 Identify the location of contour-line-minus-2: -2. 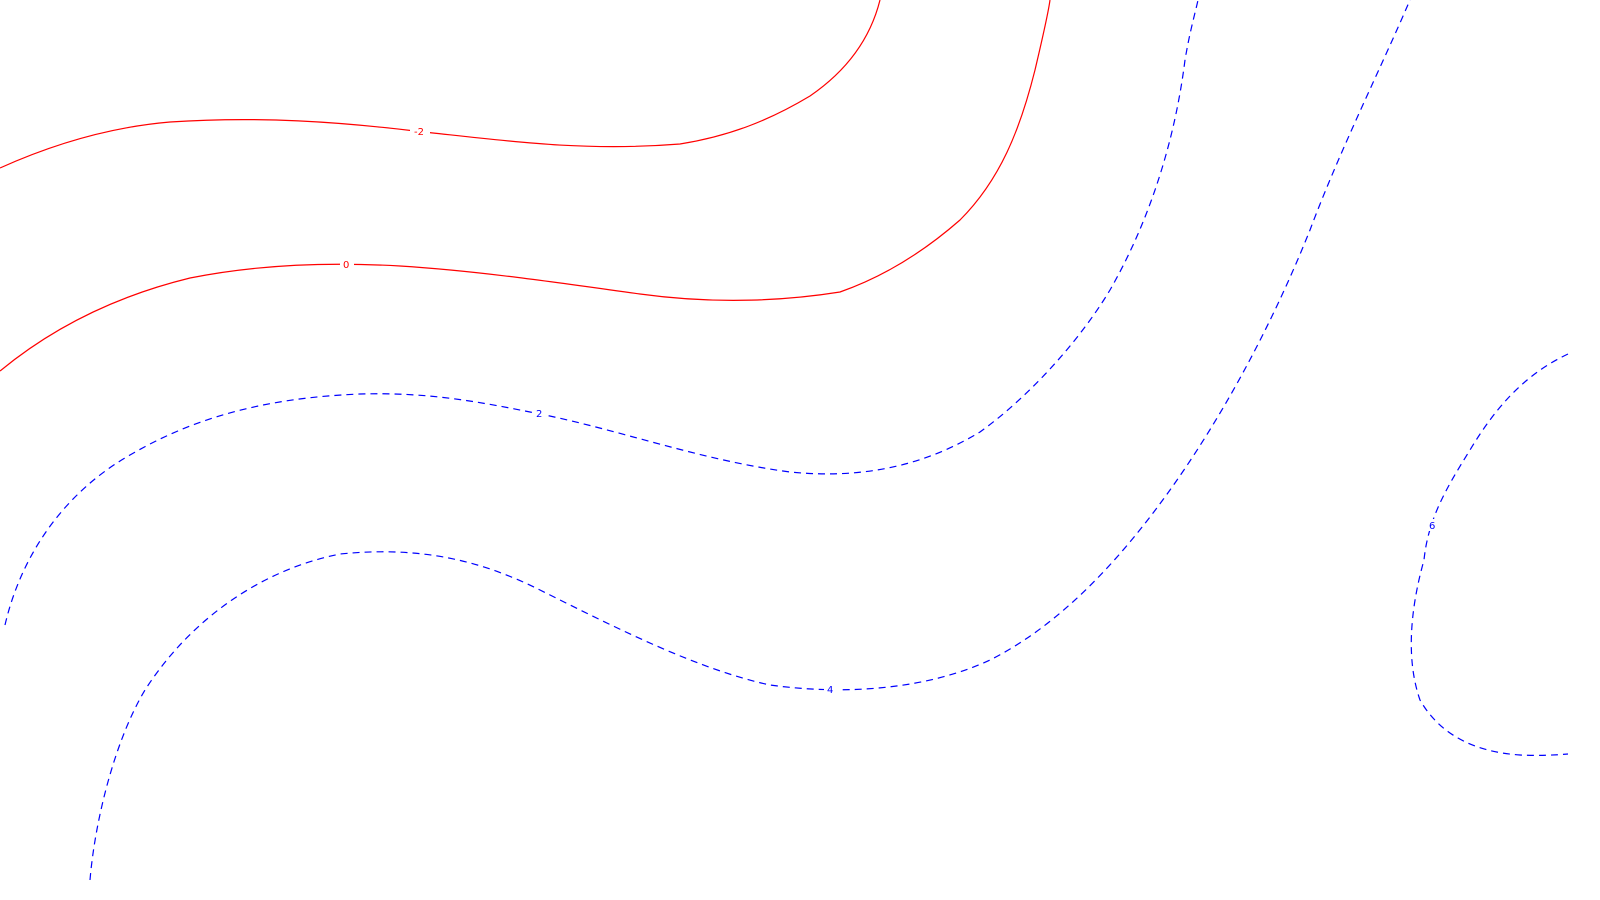
(440, 84).